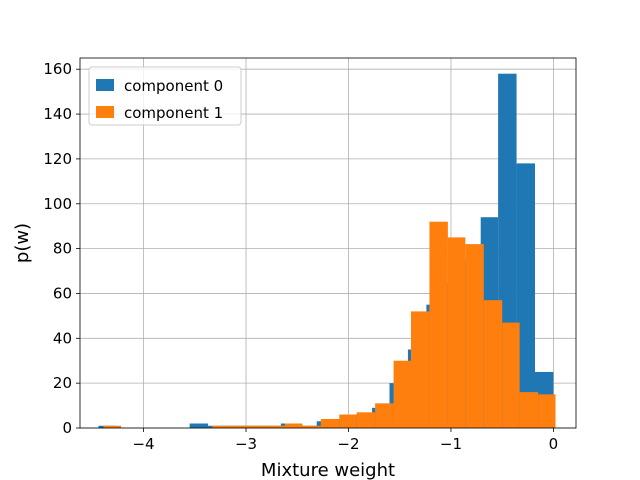 The height and width of the screenshot is (480, 640). I want to click on y-axis-label: p(w), so click(22, 243).